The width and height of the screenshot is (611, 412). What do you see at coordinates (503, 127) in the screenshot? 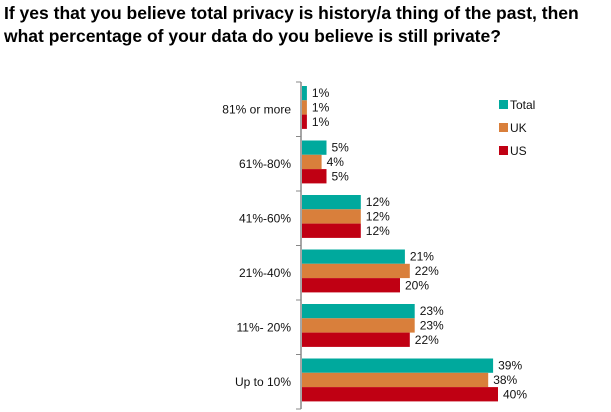
I see `legend-swatch-uk` at bounding box center [503, 127].